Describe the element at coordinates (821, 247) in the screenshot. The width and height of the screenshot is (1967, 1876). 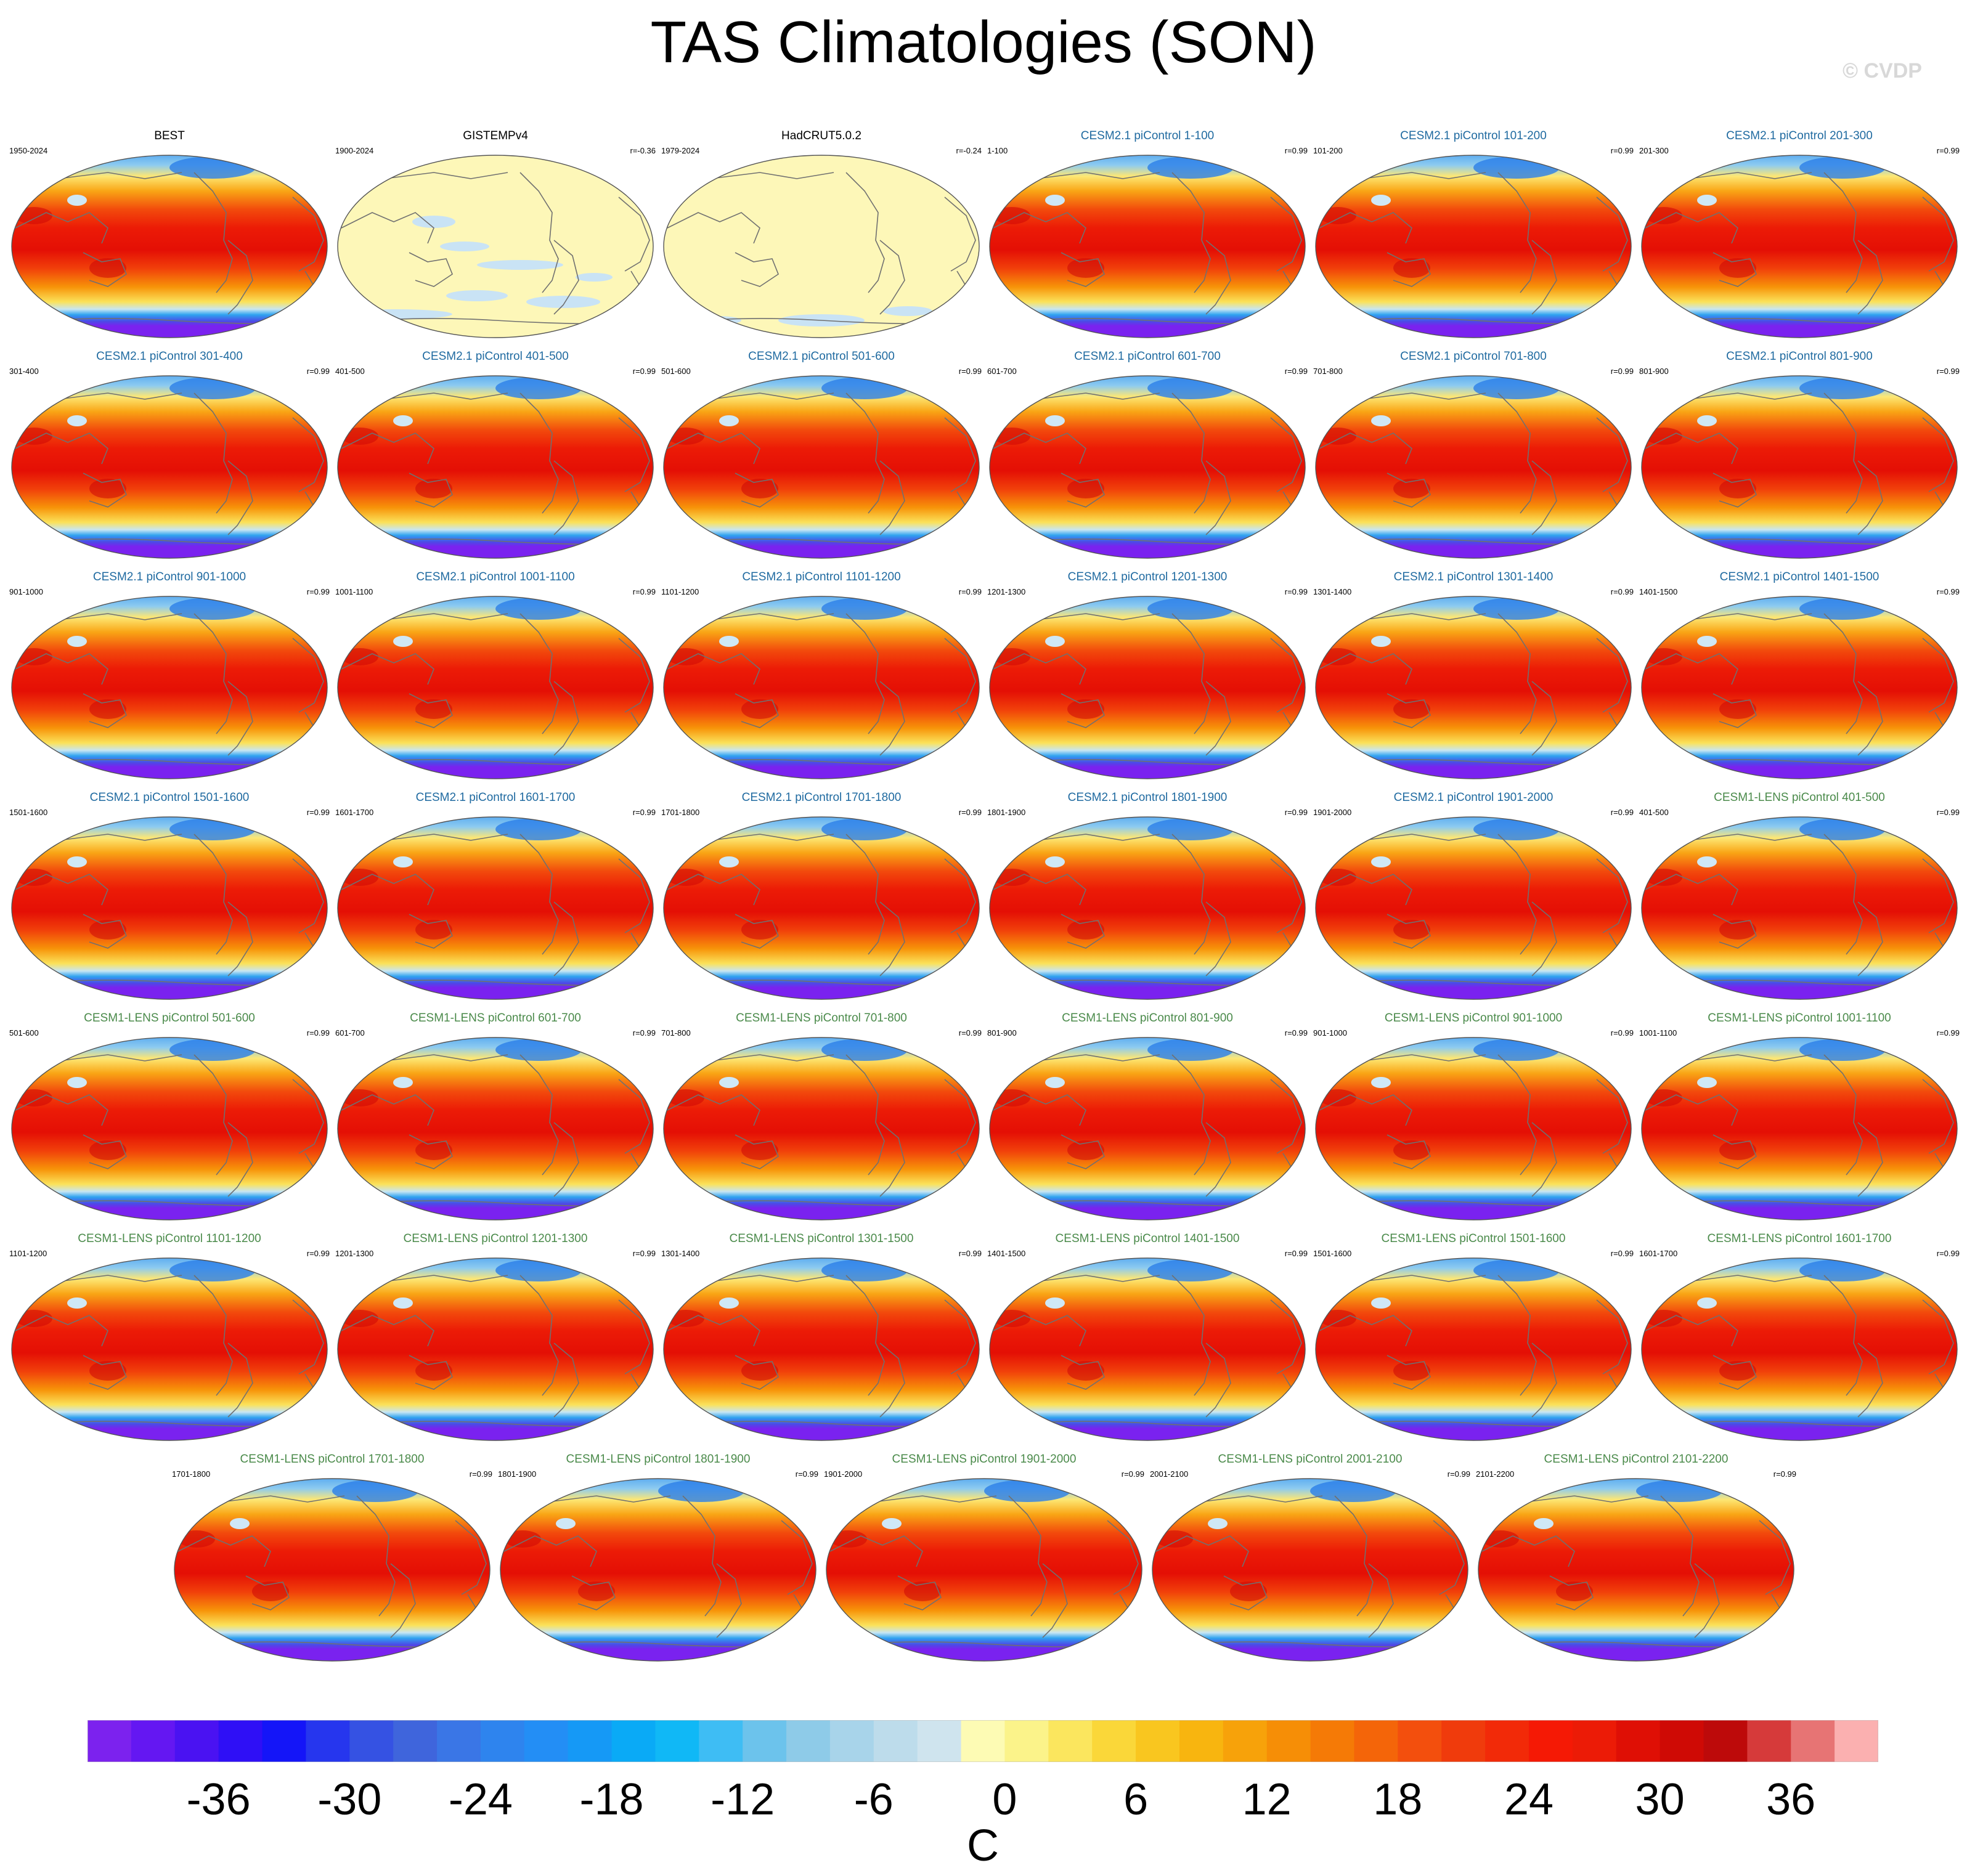
I see `missing-data-field` at that location.